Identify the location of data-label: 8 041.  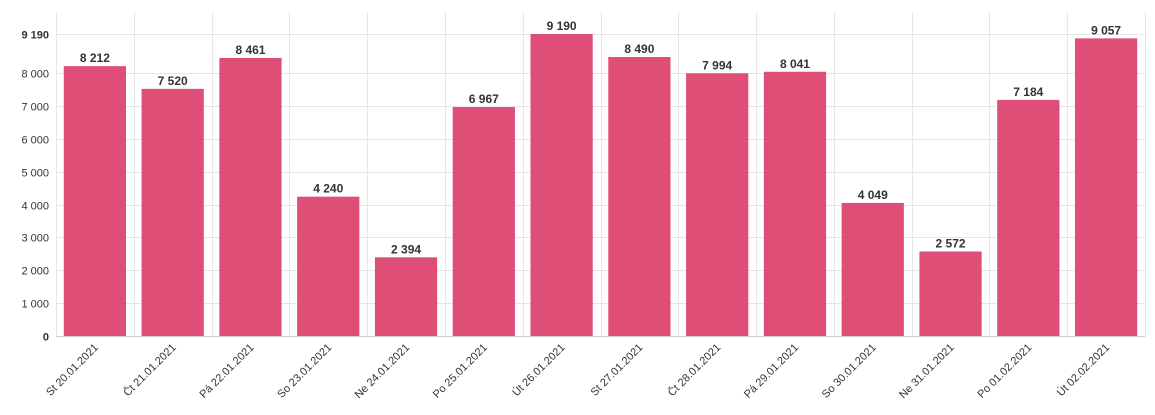
(795, 64).